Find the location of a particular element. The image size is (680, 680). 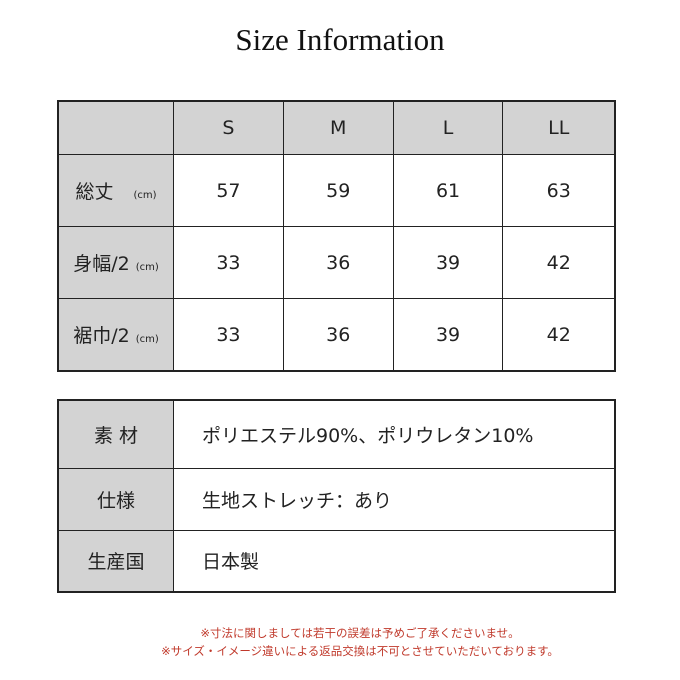

value-cell: 59 is located at coordinates (338, 190).